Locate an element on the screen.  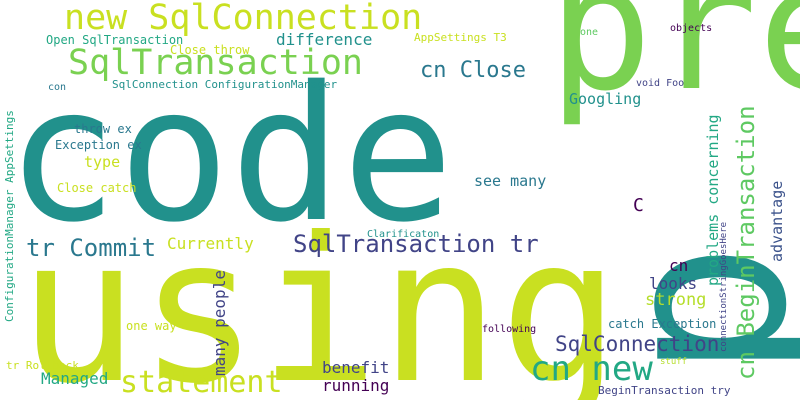
word-advantage: advantage is located at coordinates (777, 221).